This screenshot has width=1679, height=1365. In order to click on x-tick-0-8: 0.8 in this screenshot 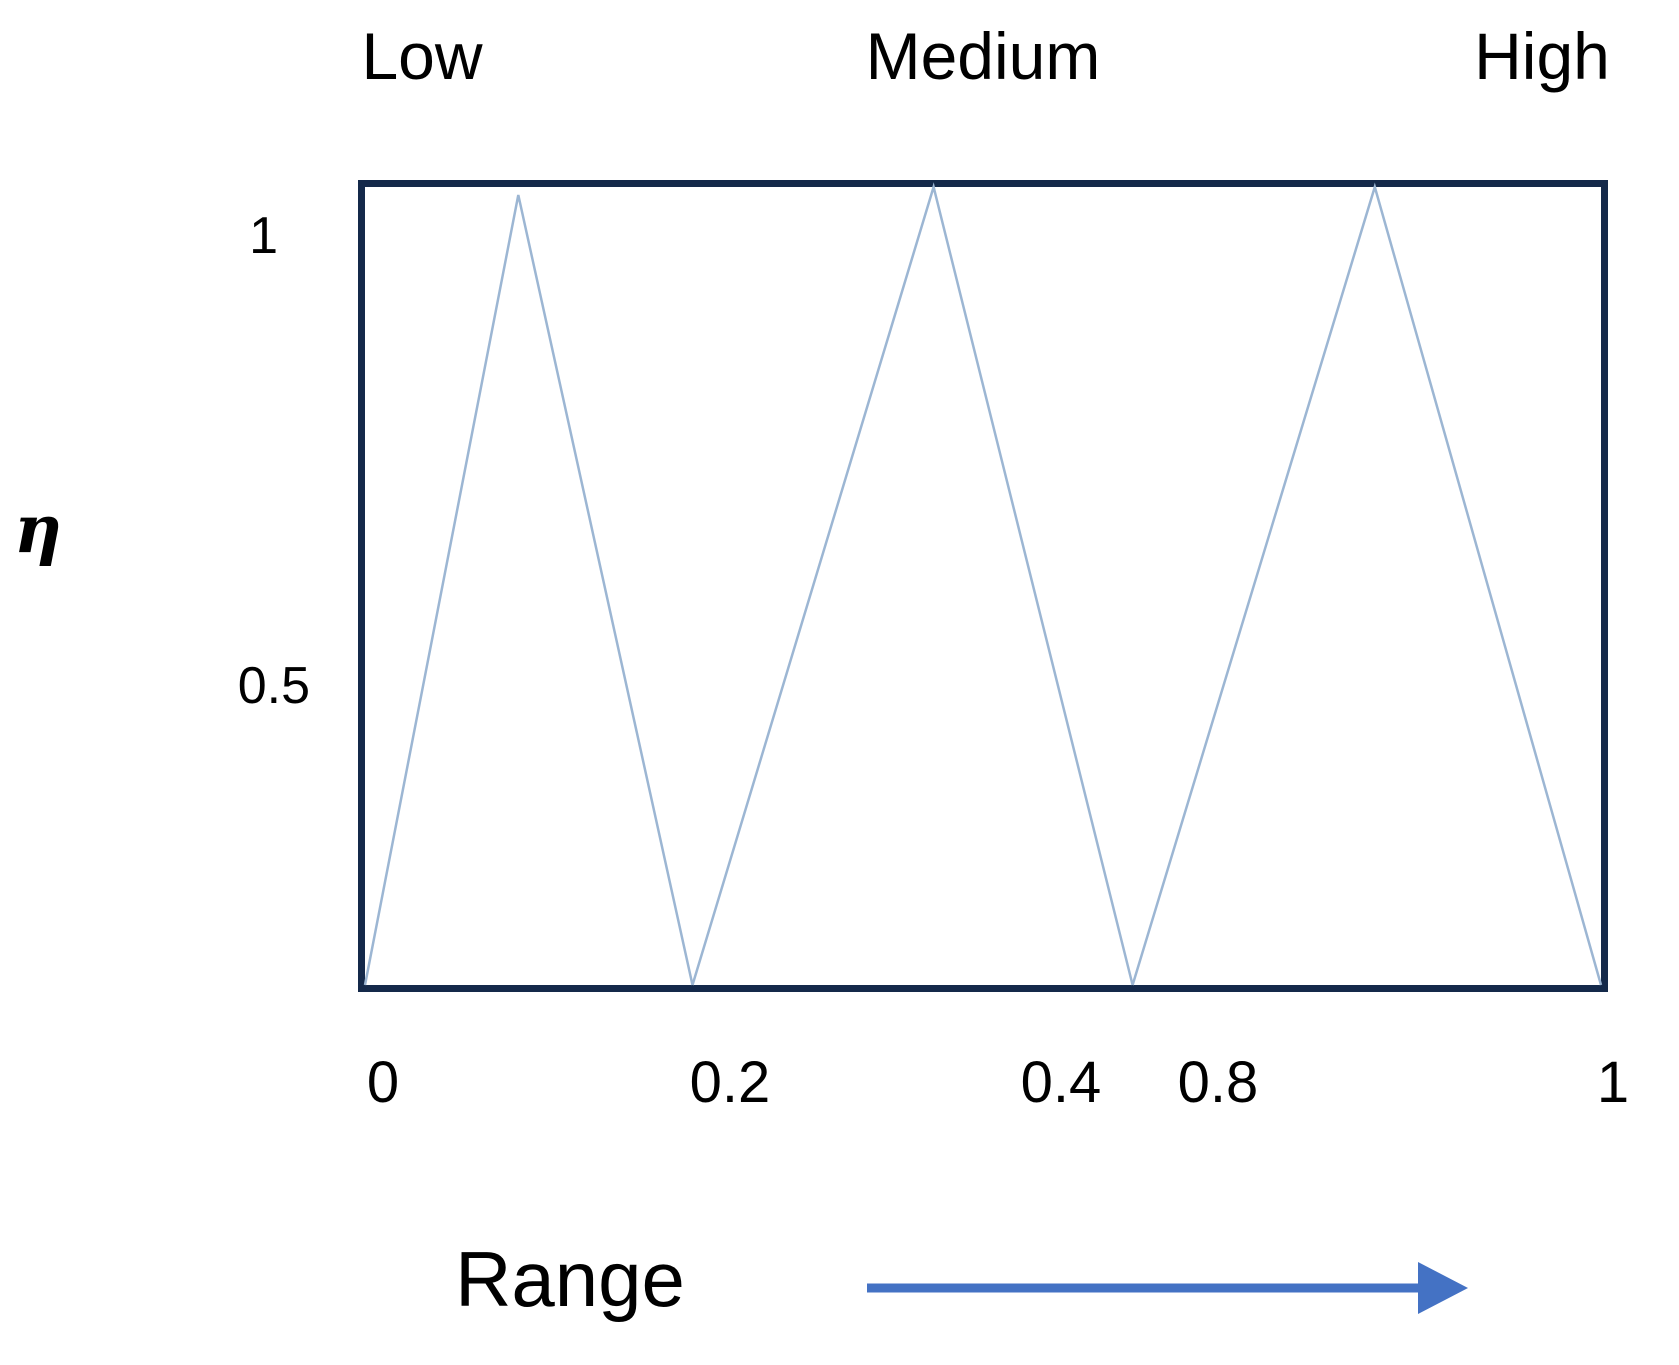, I will do `click(1218, 1082)`.